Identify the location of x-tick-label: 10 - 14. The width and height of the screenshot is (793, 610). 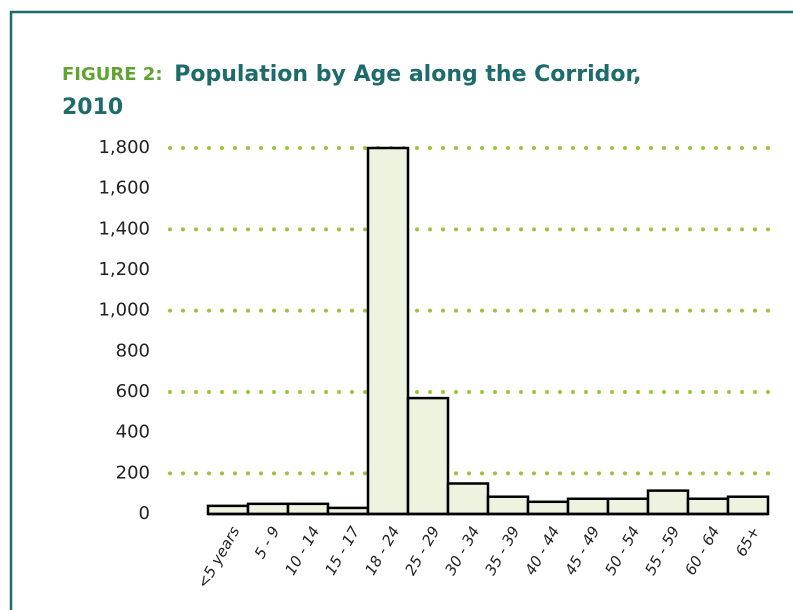
(302, 550).